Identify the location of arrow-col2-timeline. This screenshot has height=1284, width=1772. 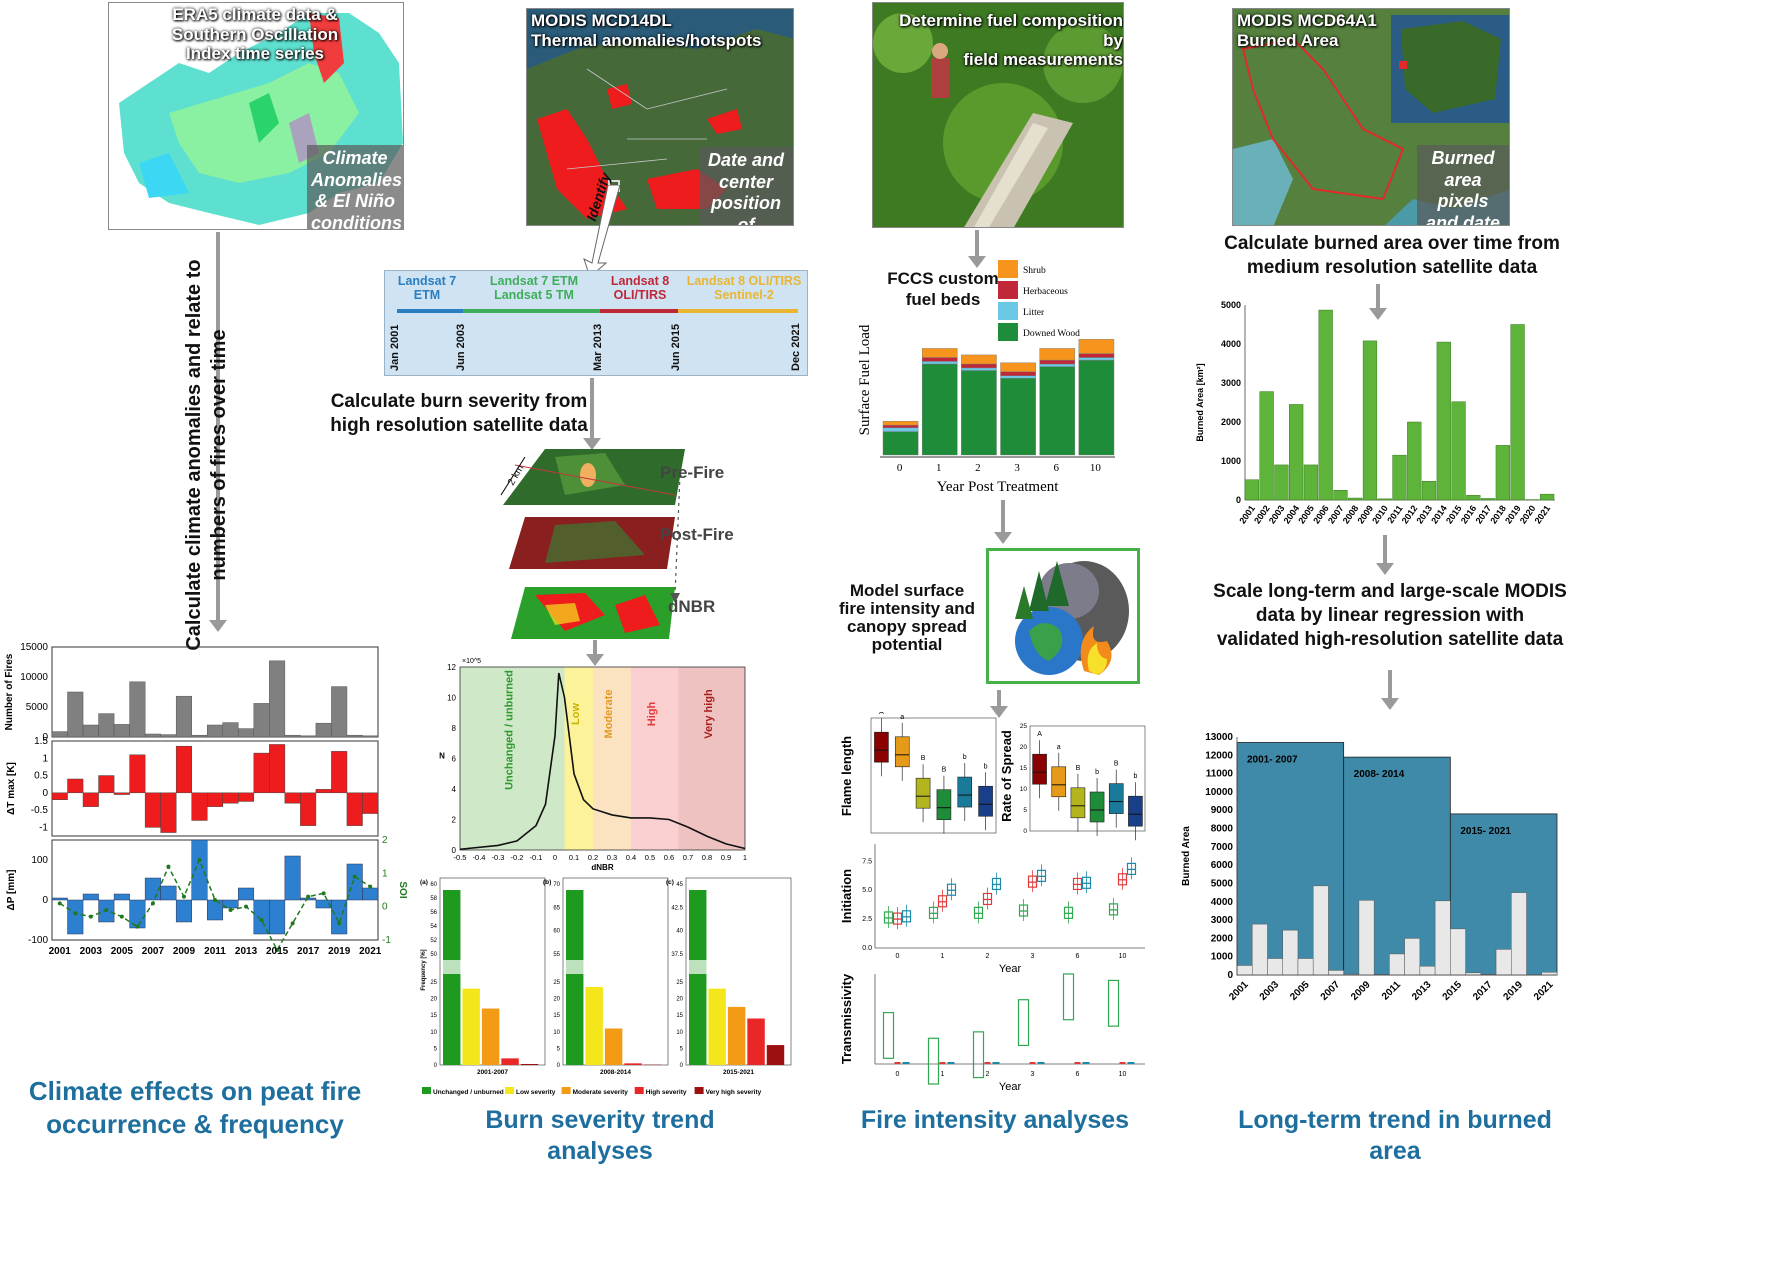
(592, 414).